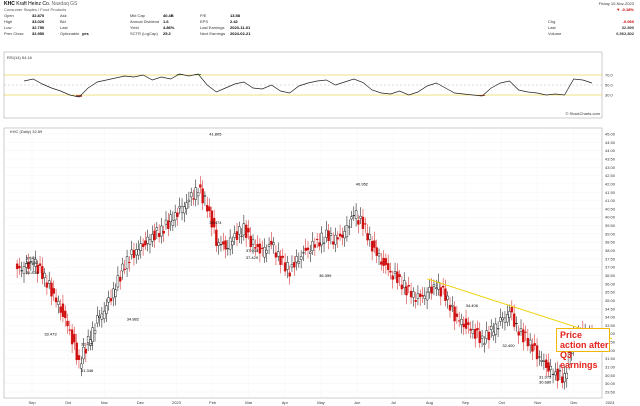 Image resolution: width=640 pixels, height=406 pixels. Describe the element at coordinates (610, 267) in the screenshot. I see `price-tick-label: 37.00` at that location.